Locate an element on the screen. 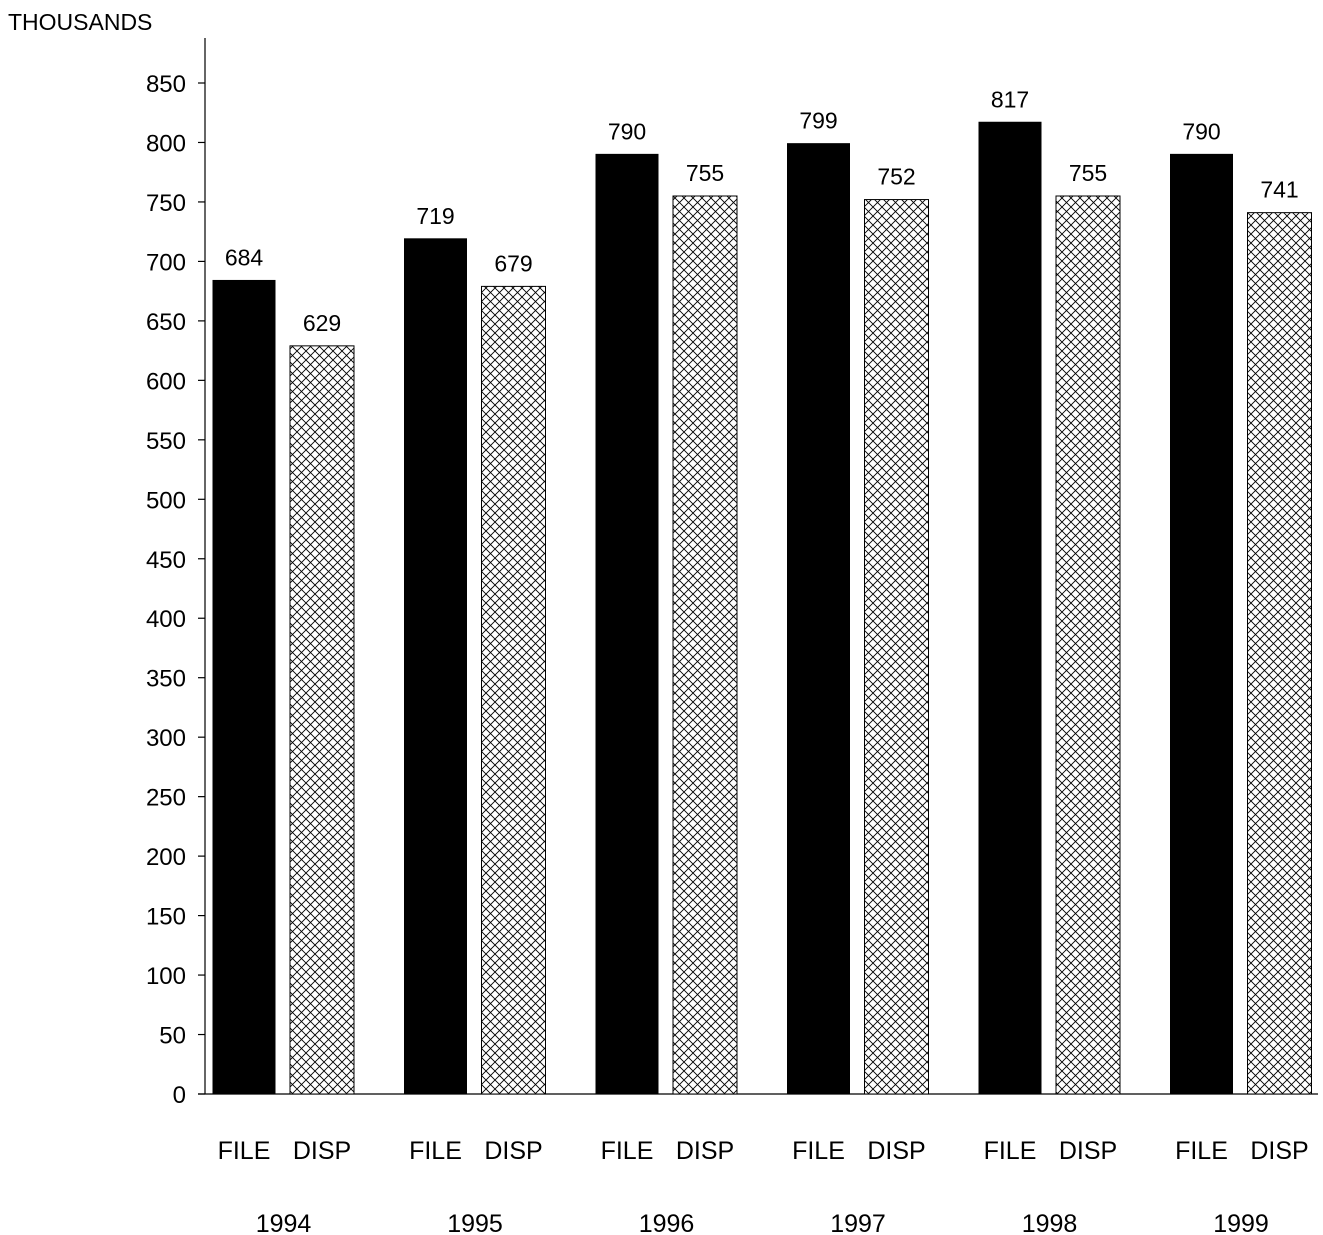 The image size is (1323, 1235). y-tick-label: 50 is located at coordinates (172, 1036).